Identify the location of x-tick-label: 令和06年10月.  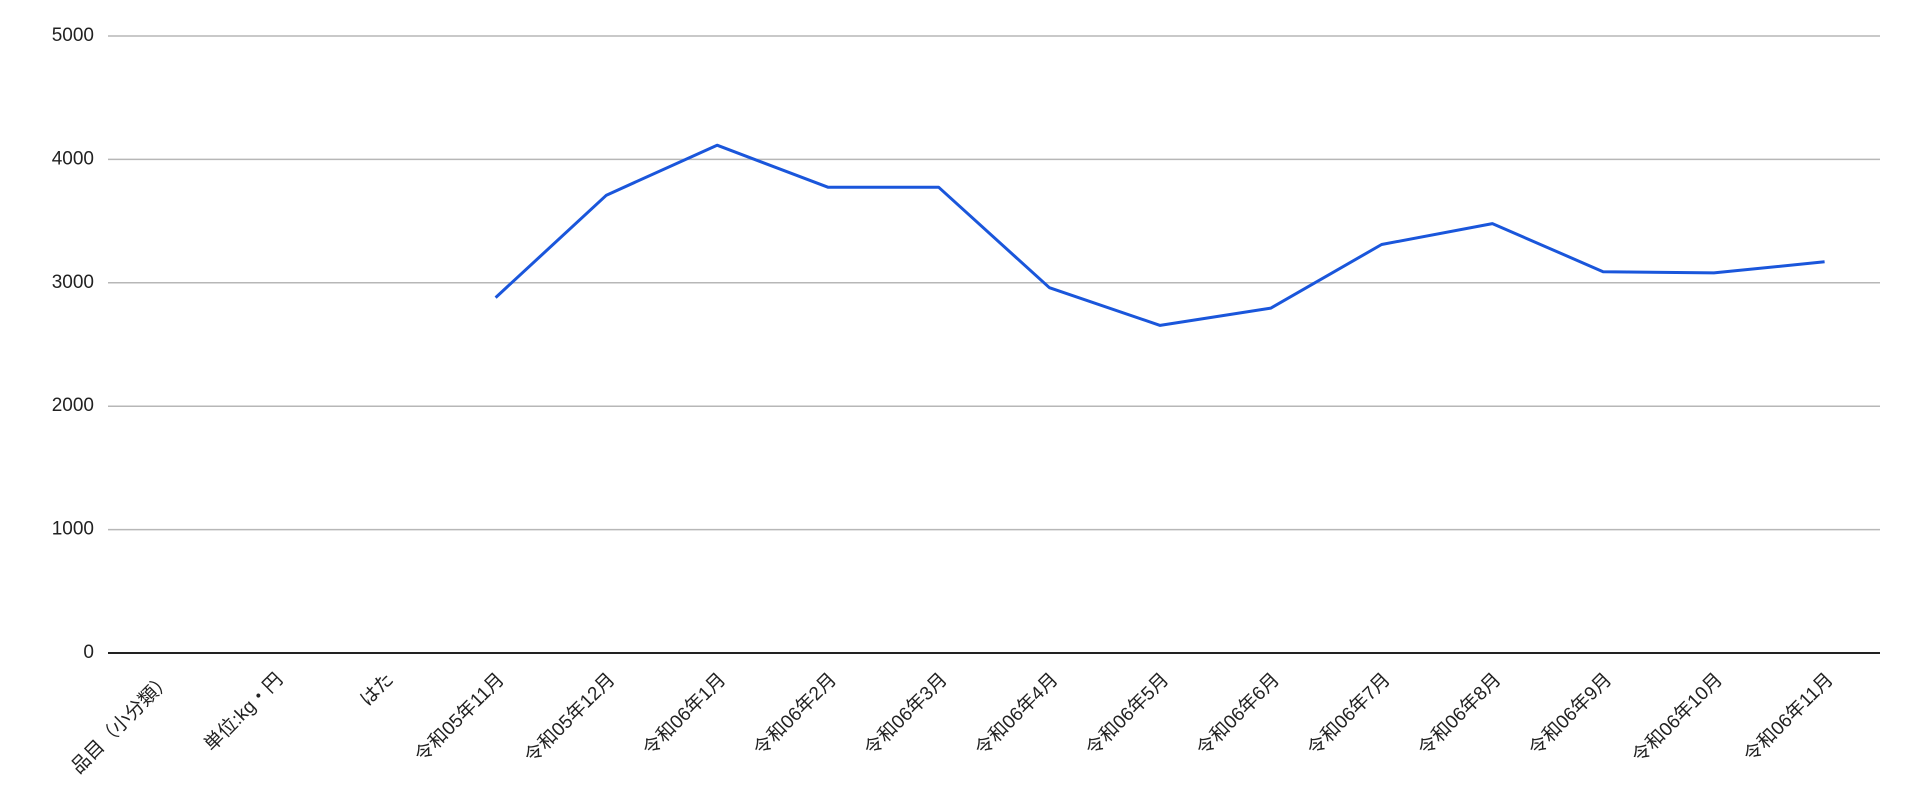
(1677, 718).